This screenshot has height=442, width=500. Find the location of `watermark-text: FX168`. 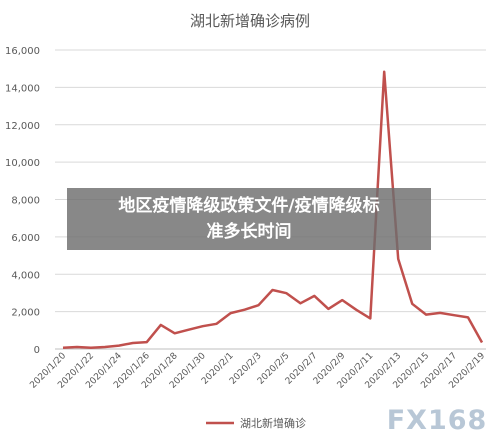

watermark-text: FX168 is located at coordinates (437, 420).